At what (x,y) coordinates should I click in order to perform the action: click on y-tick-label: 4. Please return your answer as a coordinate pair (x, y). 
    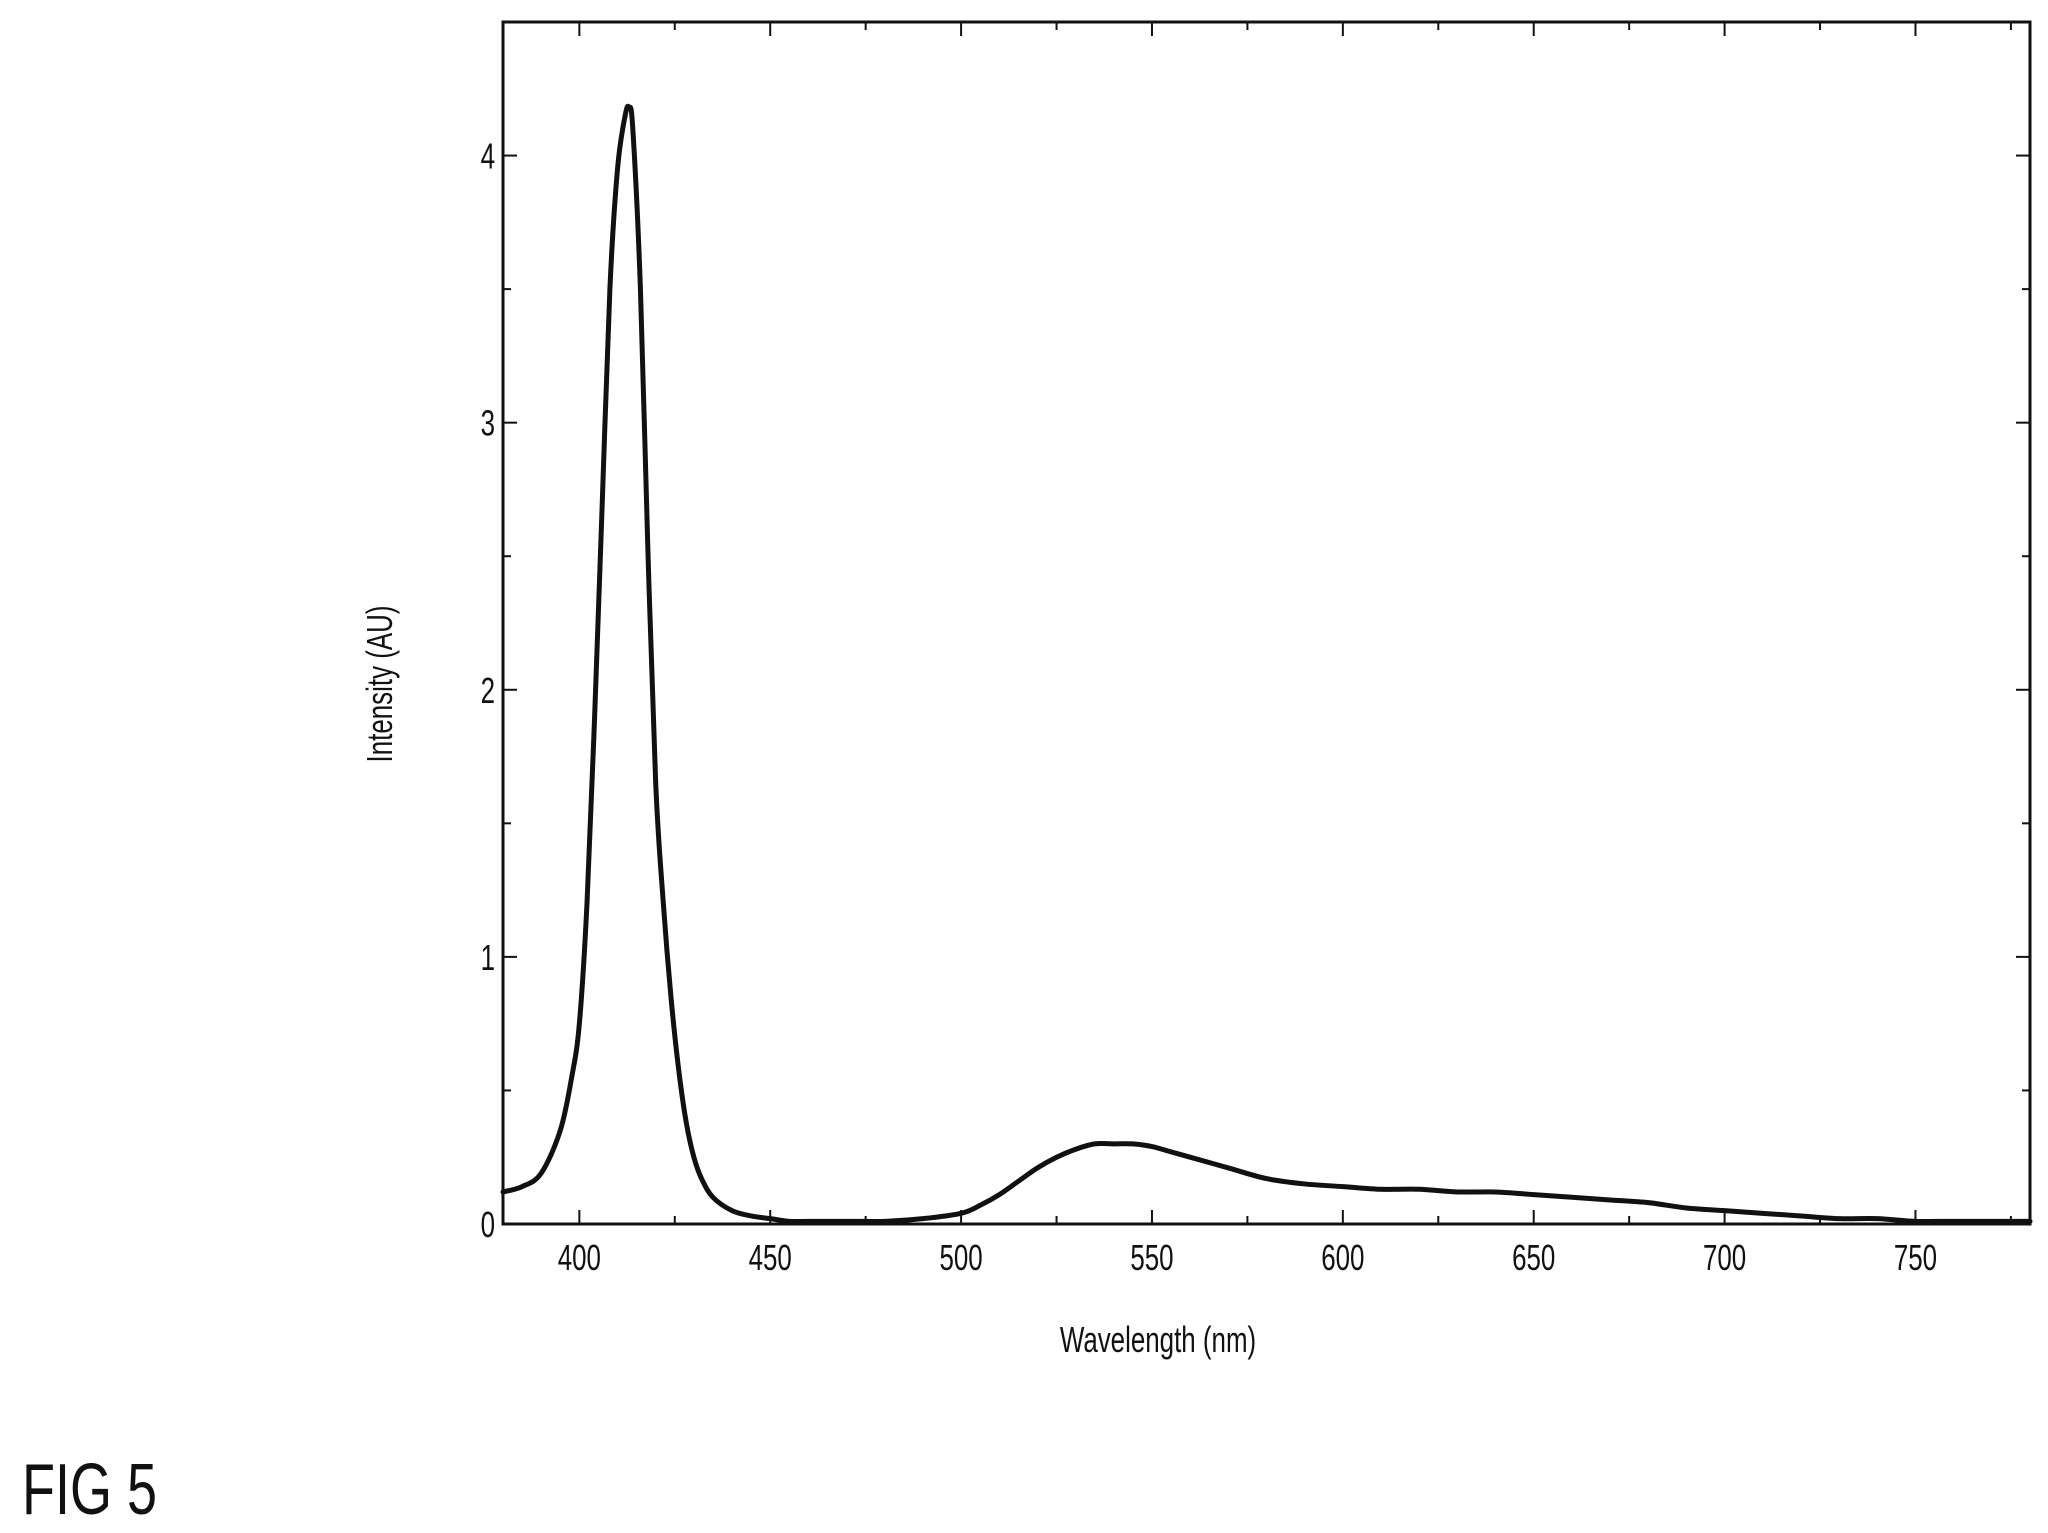
    Looking at the image, I should click on (488, 156).